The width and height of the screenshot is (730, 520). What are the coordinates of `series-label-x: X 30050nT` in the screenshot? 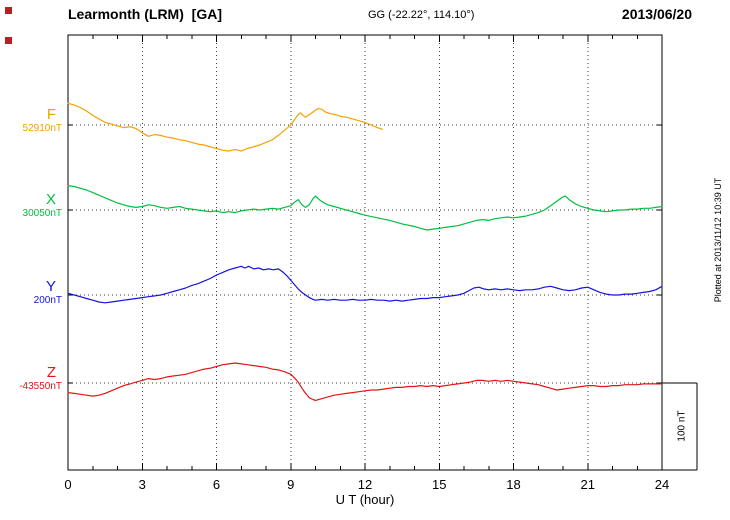 It's located at (31, 205).